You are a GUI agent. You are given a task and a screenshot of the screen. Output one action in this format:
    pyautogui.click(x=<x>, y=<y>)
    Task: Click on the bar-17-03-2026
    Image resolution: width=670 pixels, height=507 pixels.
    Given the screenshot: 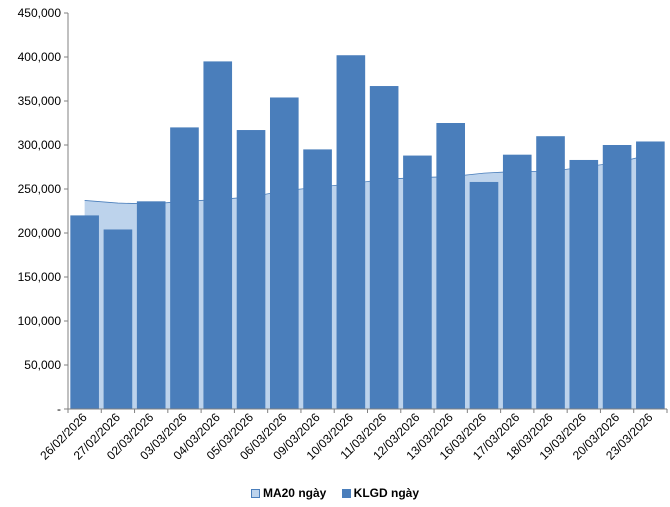 What is the action you would take?
    pyautogui.click(x=517, y=281)
    